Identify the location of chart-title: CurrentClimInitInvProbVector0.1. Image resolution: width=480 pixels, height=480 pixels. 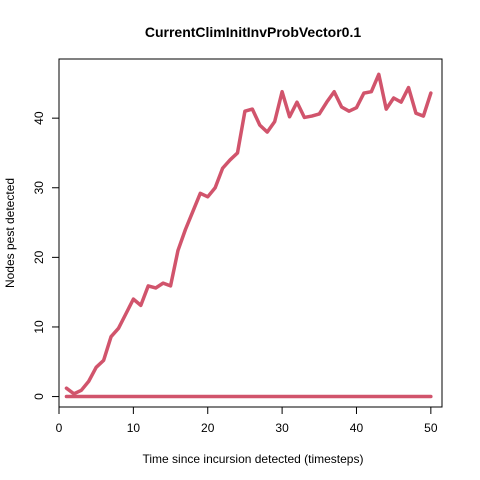
(253, 32).